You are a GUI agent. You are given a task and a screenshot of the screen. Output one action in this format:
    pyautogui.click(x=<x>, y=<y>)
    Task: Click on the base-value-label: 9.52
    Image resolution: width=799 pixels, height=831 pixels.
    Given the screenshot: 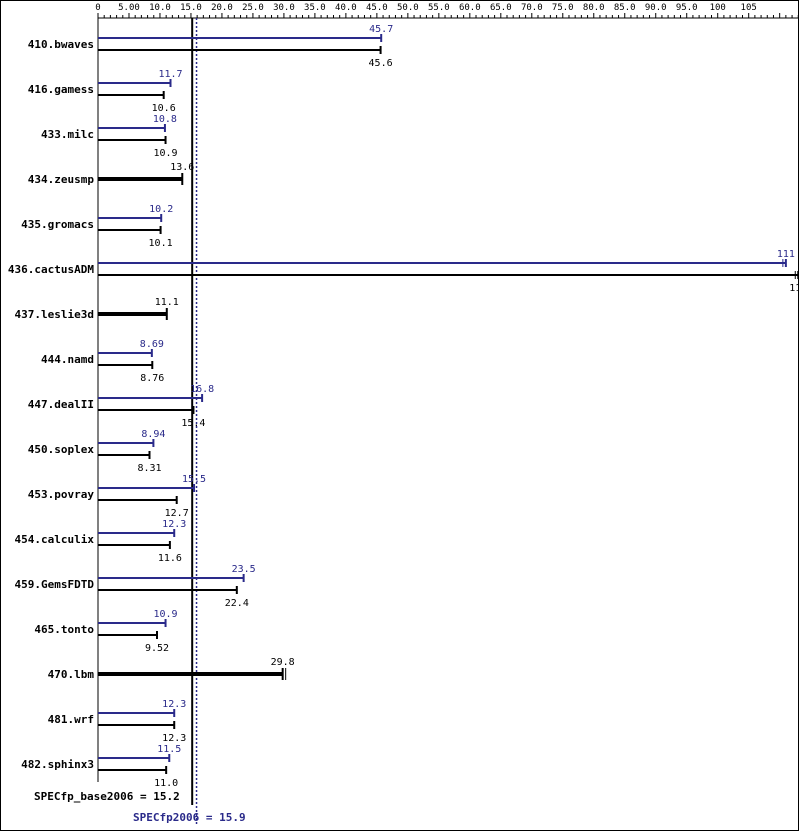 What is the action you would take?
    pyautogui.click(x=157, y=648)
    